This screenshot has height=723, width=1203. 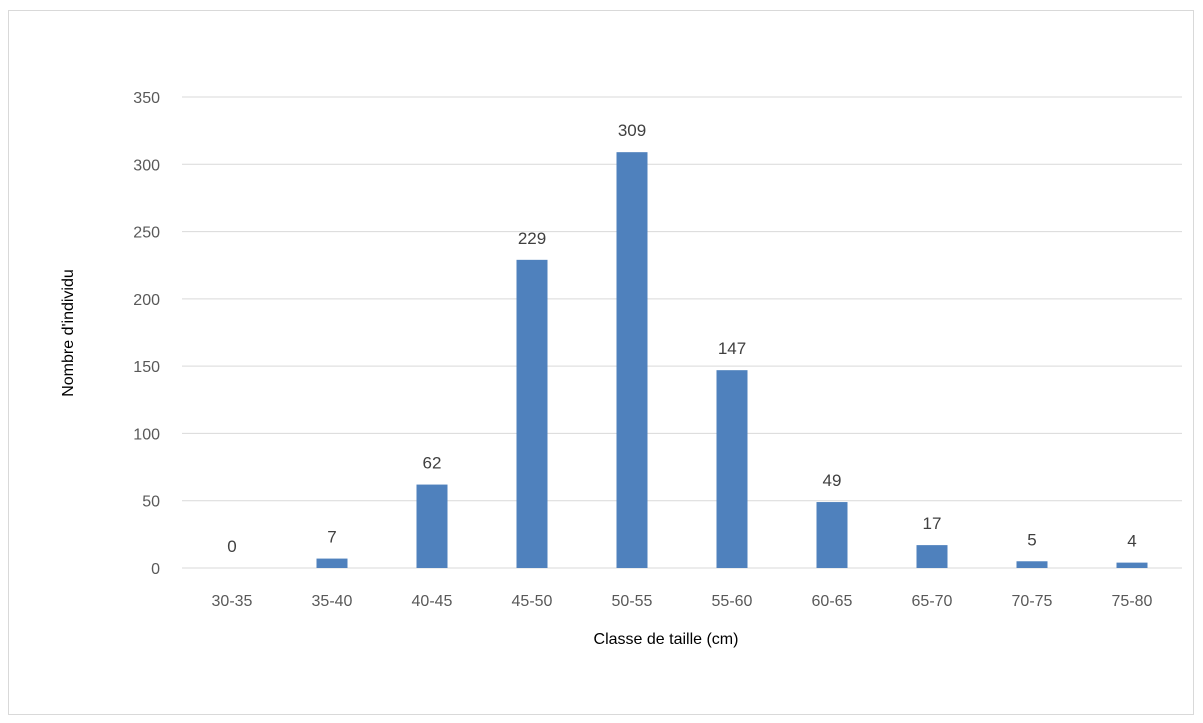 What do you see at coordinates (1032, 601) in the screenshot?
I see `x-tick-label-70-75: 70-75` at bounding box center [1032, 601].